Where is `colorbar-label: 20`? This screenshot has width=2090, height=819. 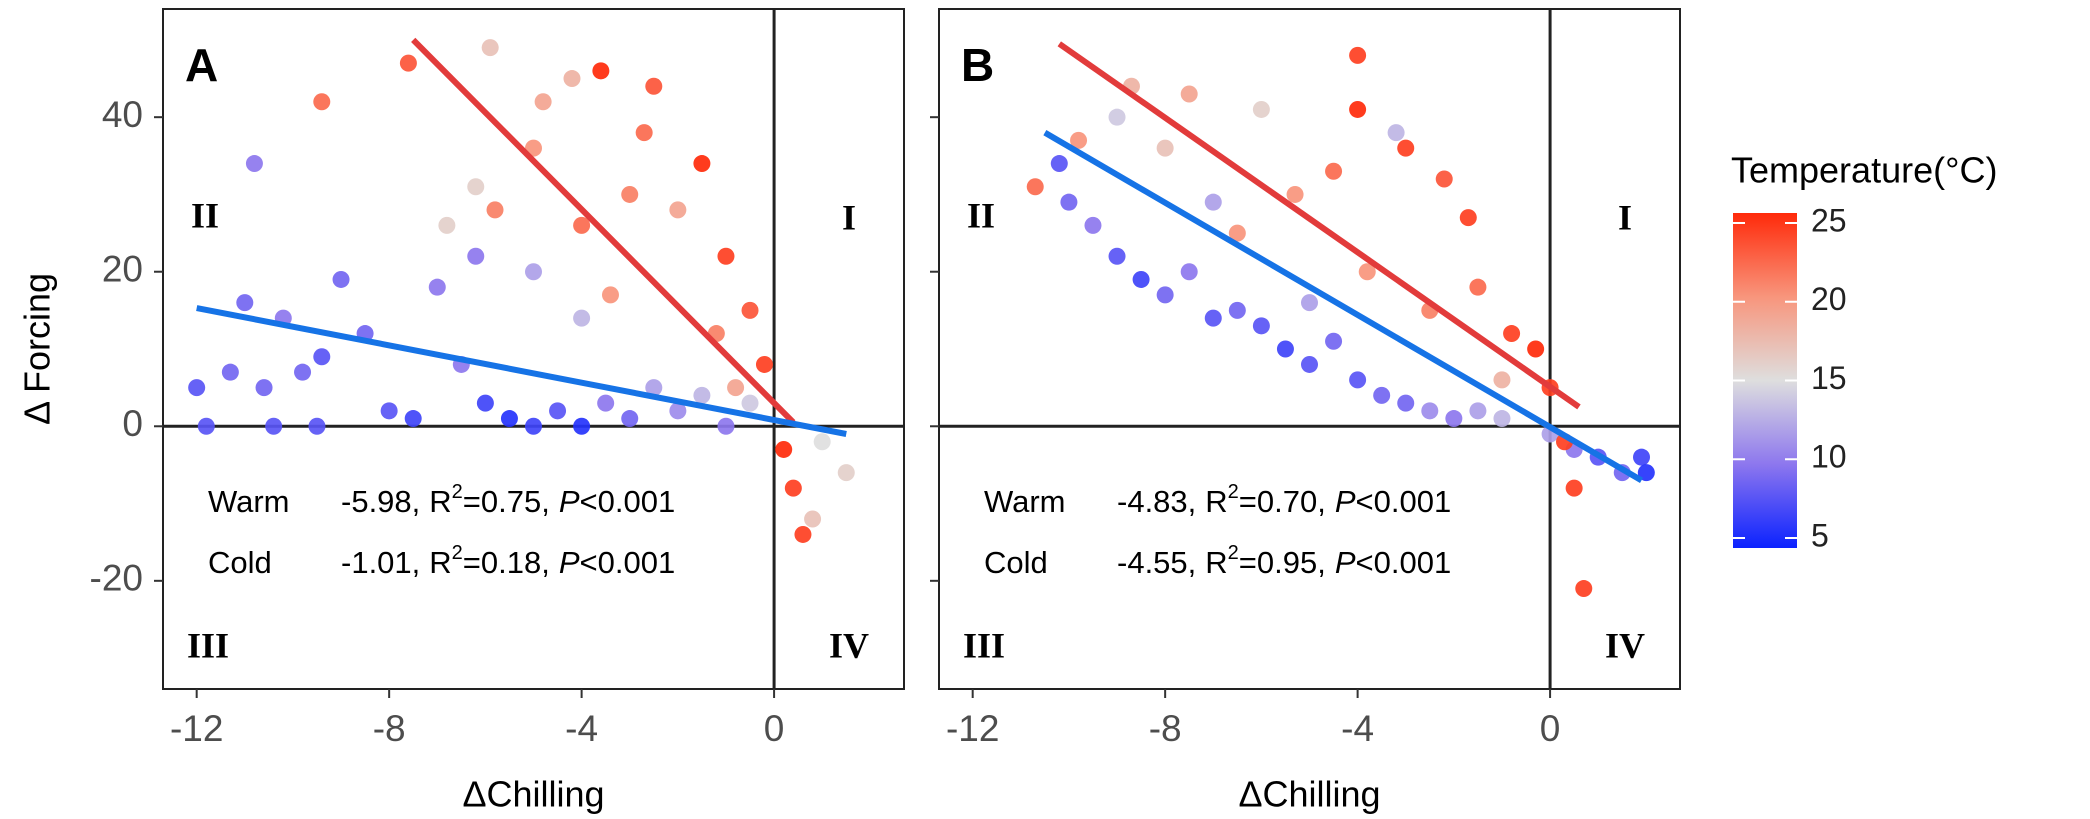
colorbar-label: 20 is located at coordinates (1829, 299).